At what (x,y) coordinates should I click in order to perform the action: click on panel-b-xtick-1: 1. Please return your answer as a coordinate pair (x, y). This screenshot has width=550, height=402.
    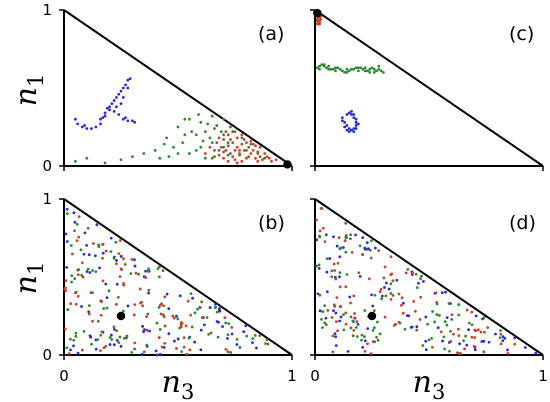
    Looking at the image, I should click on (292, 376).